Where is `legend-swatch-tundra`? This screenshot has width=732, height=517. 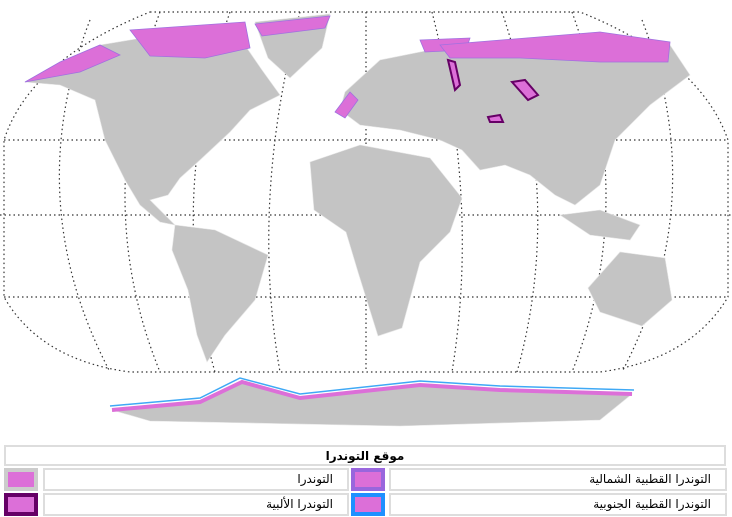 legend-swatch-tundra is located at coordinates (21, 479).